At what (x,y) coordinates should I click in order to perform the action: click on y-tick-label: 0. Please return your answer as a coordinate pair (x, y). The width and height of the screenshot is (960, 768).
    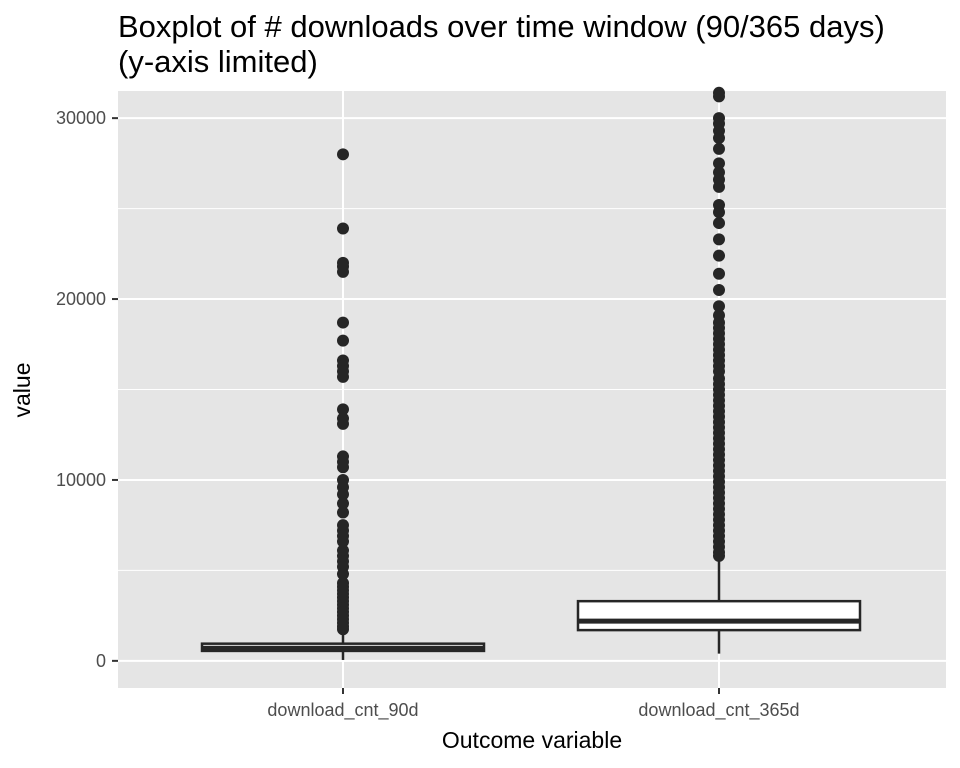
    Looking at the image, I should click on (101, 661).